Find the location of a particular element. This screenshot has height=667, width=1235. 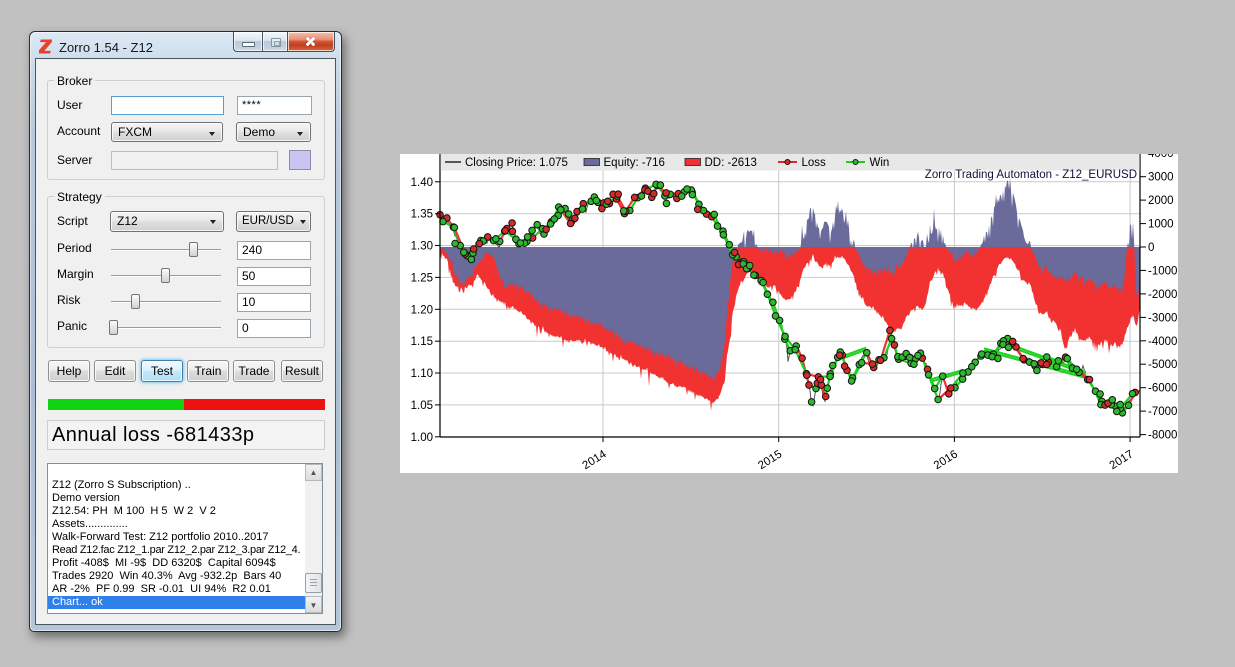

svg-text: 3000 is located at coordinates (1161, 178).